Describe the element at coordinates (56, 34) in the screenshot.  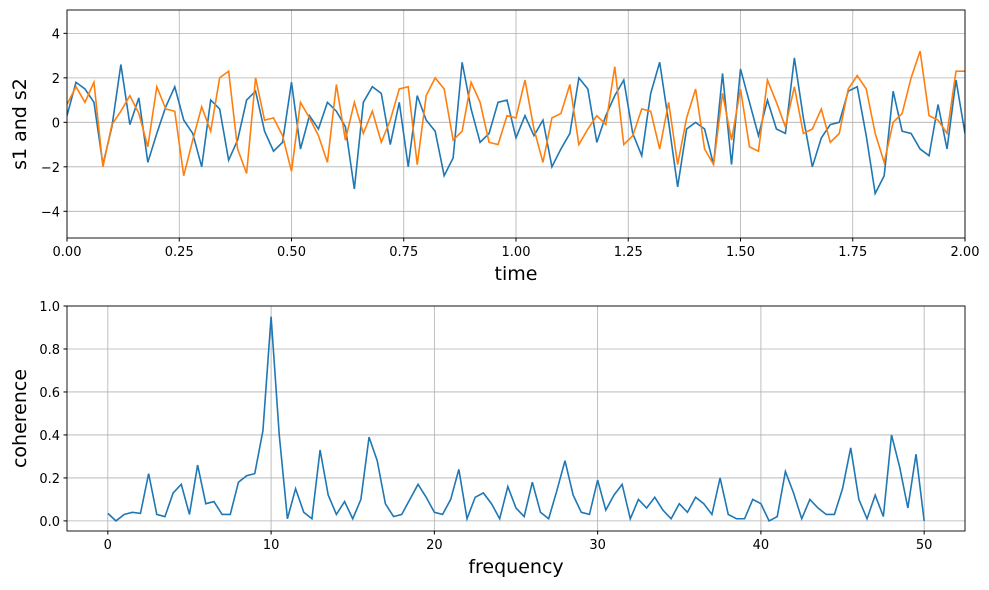
I see `y-tick-label: 4` at that location.